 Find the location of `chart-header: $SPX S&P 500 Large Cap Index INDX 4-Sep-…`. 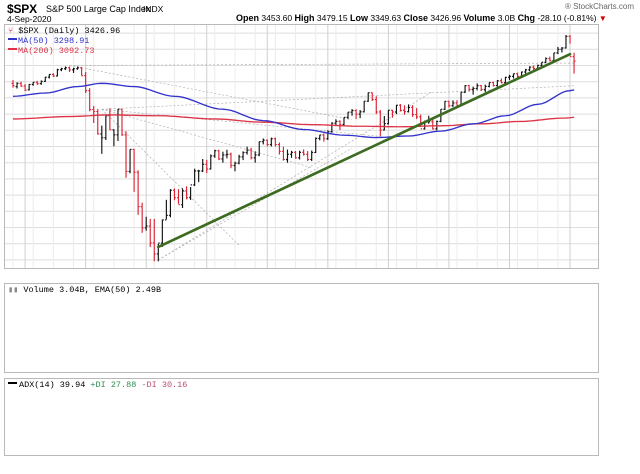

chart-header: $SPX S&P 500 Large Cap Index INDX 4-Sep-… is located at coordinates (320, 12).